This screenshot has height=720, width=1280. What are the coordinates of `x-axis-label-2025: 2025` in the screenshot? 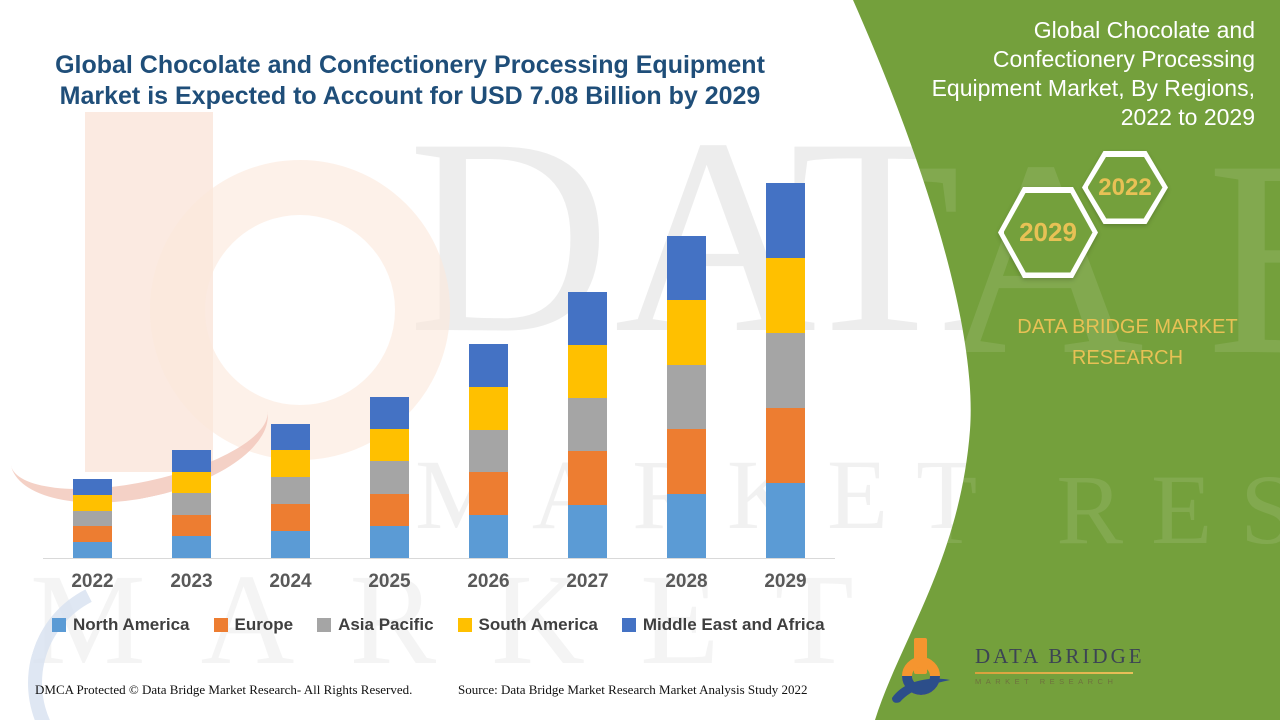 It's located at (389, 581).